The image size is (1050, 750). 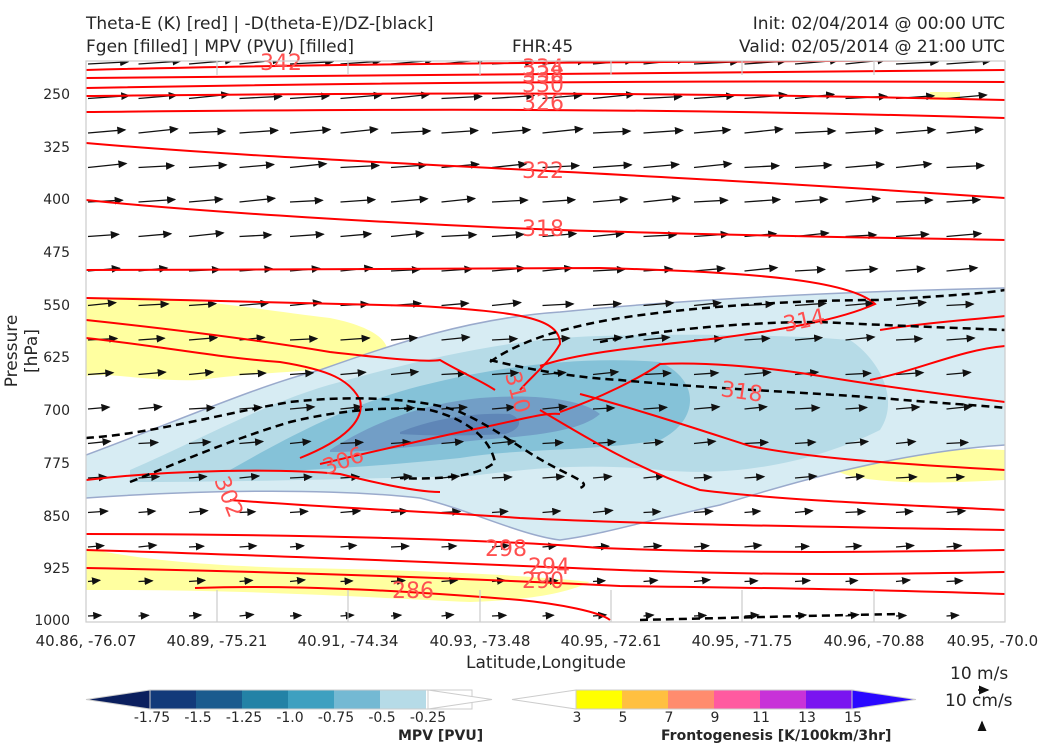 I want to click on theta-e-314b, so click(x=324, y=344).